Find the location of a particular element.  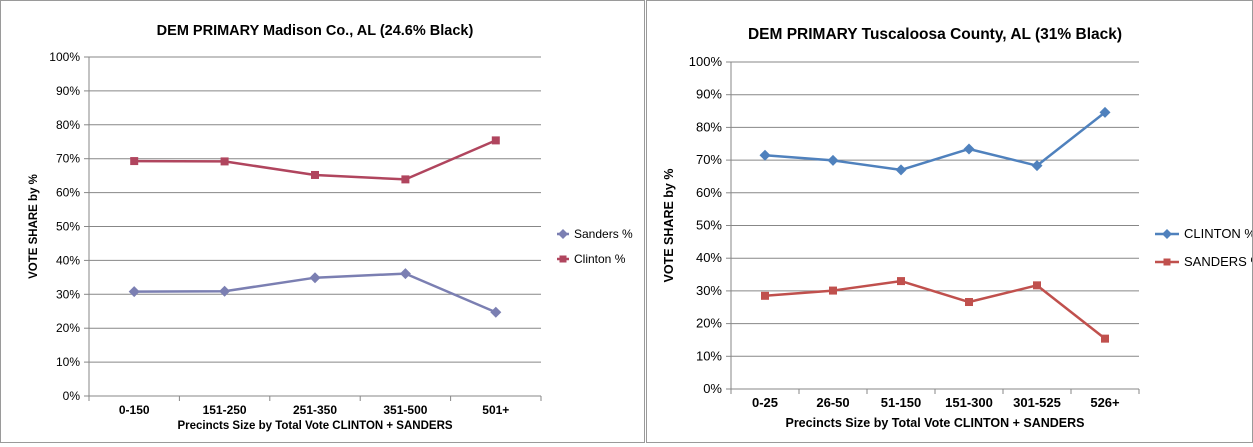

legend-label: Clinton % is located at coordinates (600, 259).